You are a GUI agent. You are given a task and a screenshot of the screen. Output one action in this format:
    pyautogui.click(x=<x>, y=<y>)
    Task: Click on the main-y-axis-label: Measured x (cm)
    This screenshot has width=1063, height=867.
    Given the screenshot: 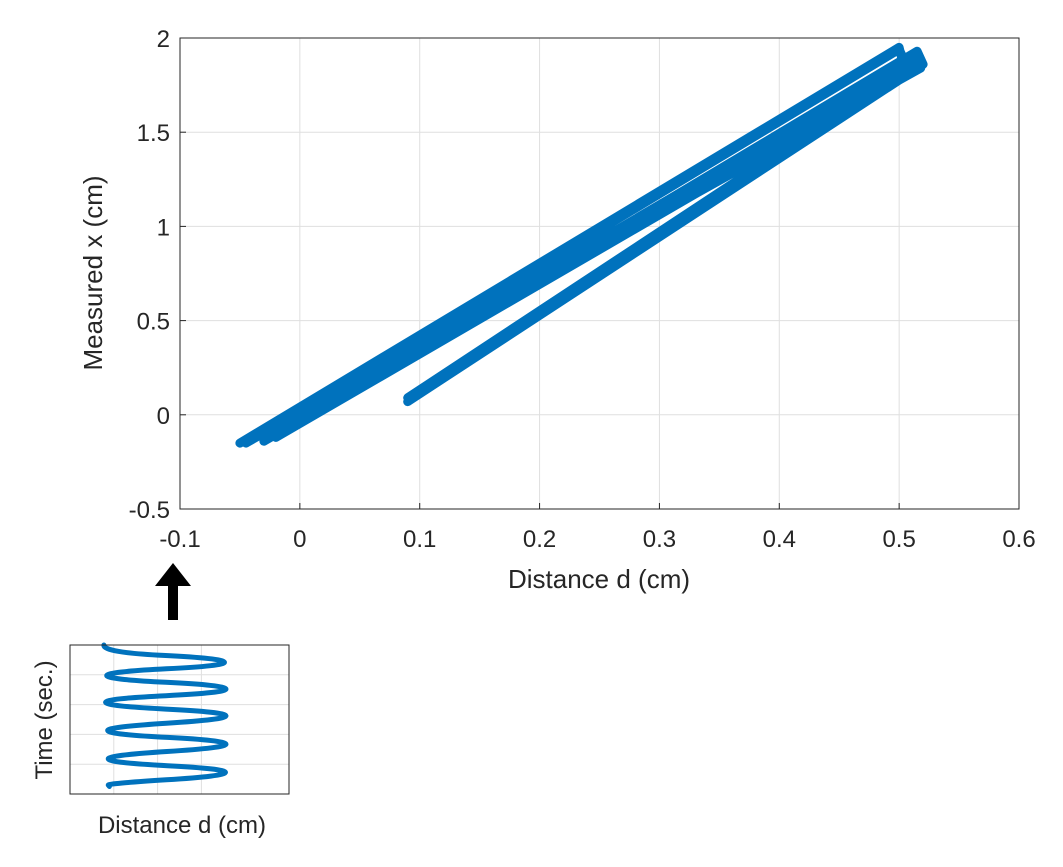 What is the action you would take?
    pyautogui.click(x=93, y=272)
    